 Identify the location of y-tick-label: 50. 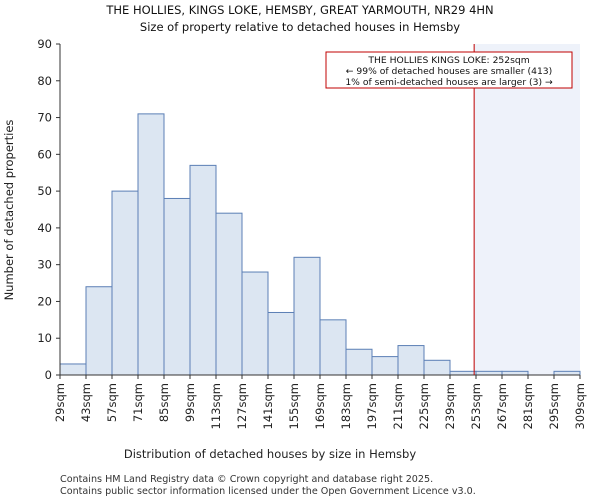
(44, 191).